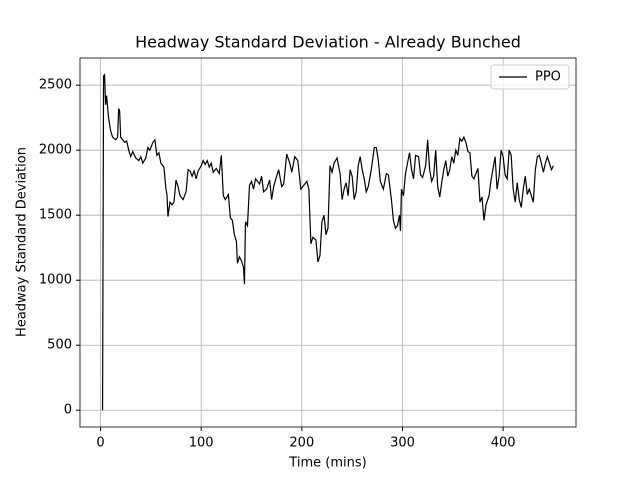  Describe the element at coordinates (327, 463) in the screenshot. I see `x-axis-label: Time (mins)` at that location.